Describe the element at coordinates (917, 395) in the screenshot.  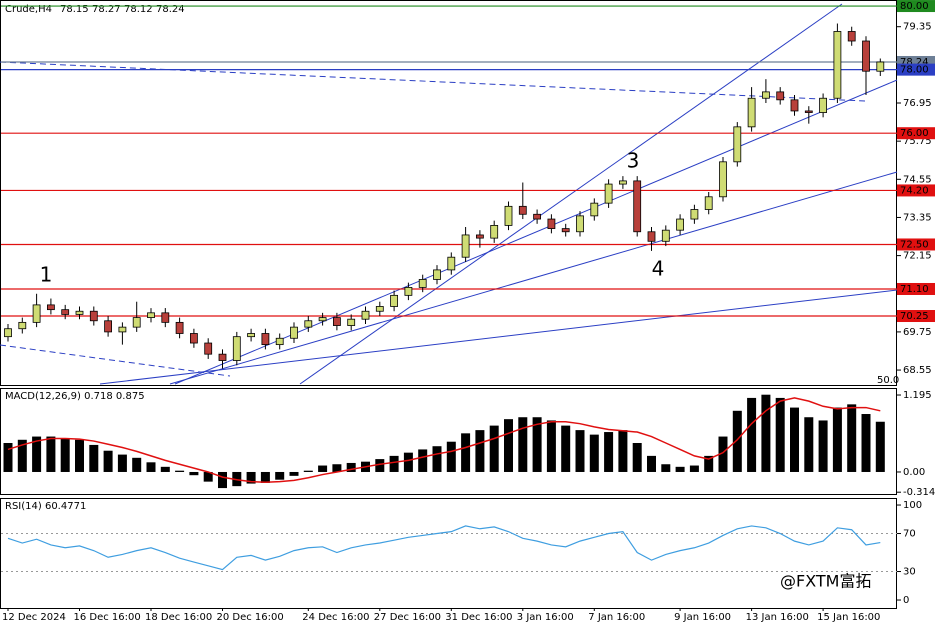
I see `y-tick-label: 1.195` at that location.